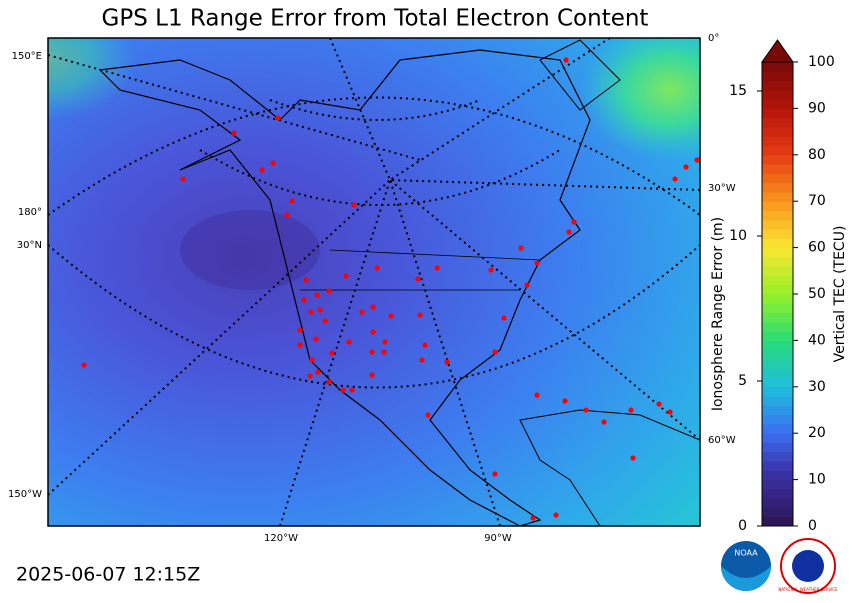 The width and height of the screenshot is (855, 603). I want to click on border, so click(420, 270).